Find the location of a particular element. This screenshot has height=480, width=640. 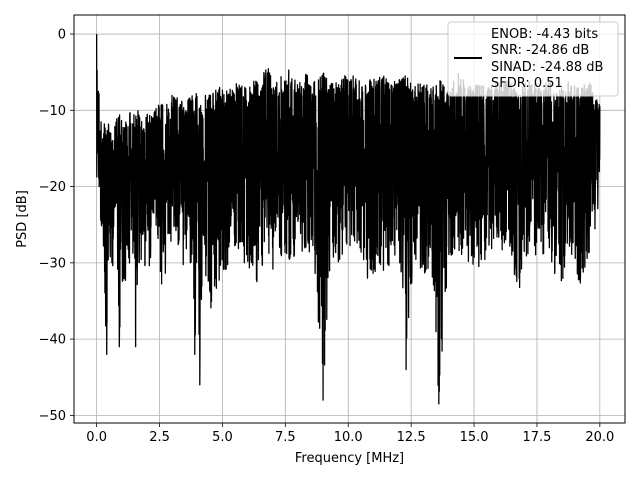

x-tick-label: 10.0 is located at coordinates (348, 437).